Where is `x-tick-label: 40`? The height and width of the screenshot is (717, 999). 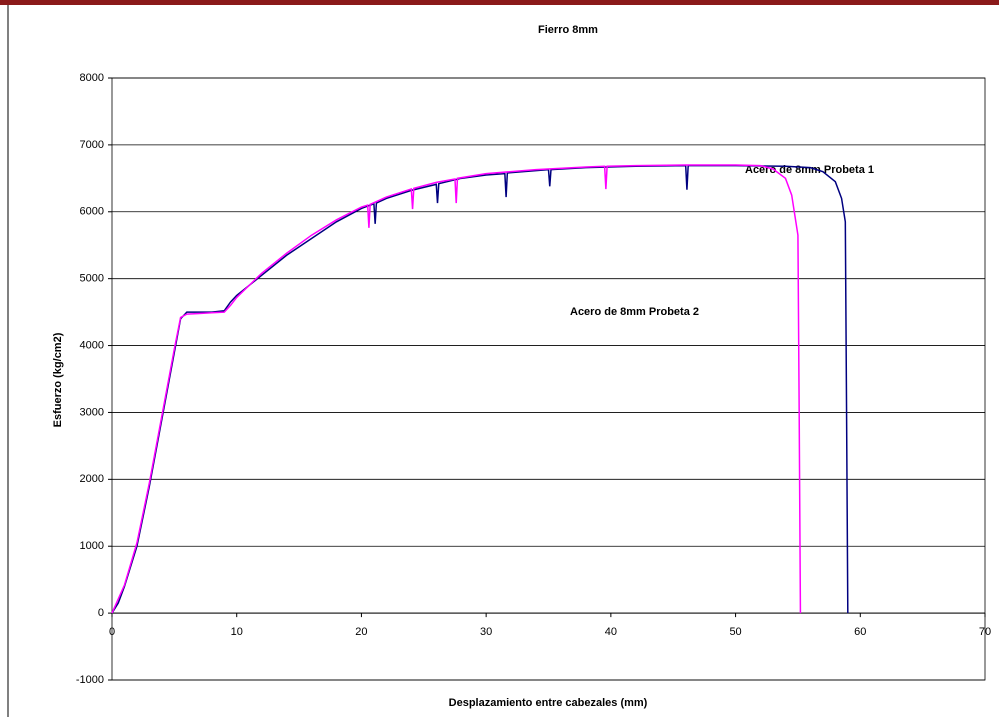 x-tick-label: 40 is located at coordinates (611, 632).